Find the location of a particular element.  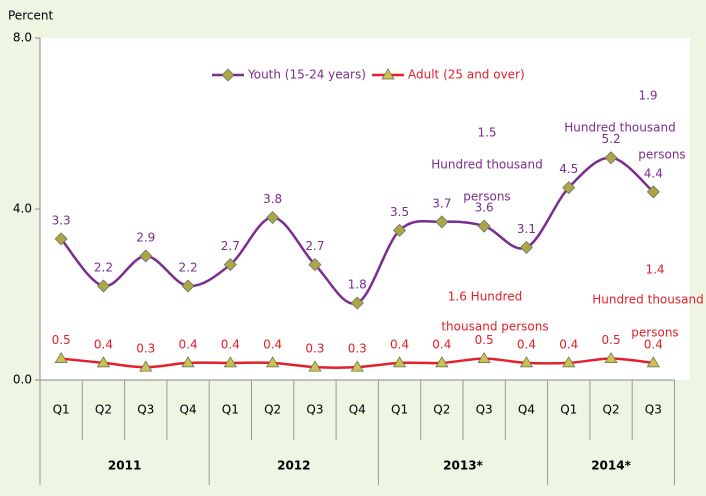

legend-label: Youth (15-24 years) is located at coordinates (306, 75).